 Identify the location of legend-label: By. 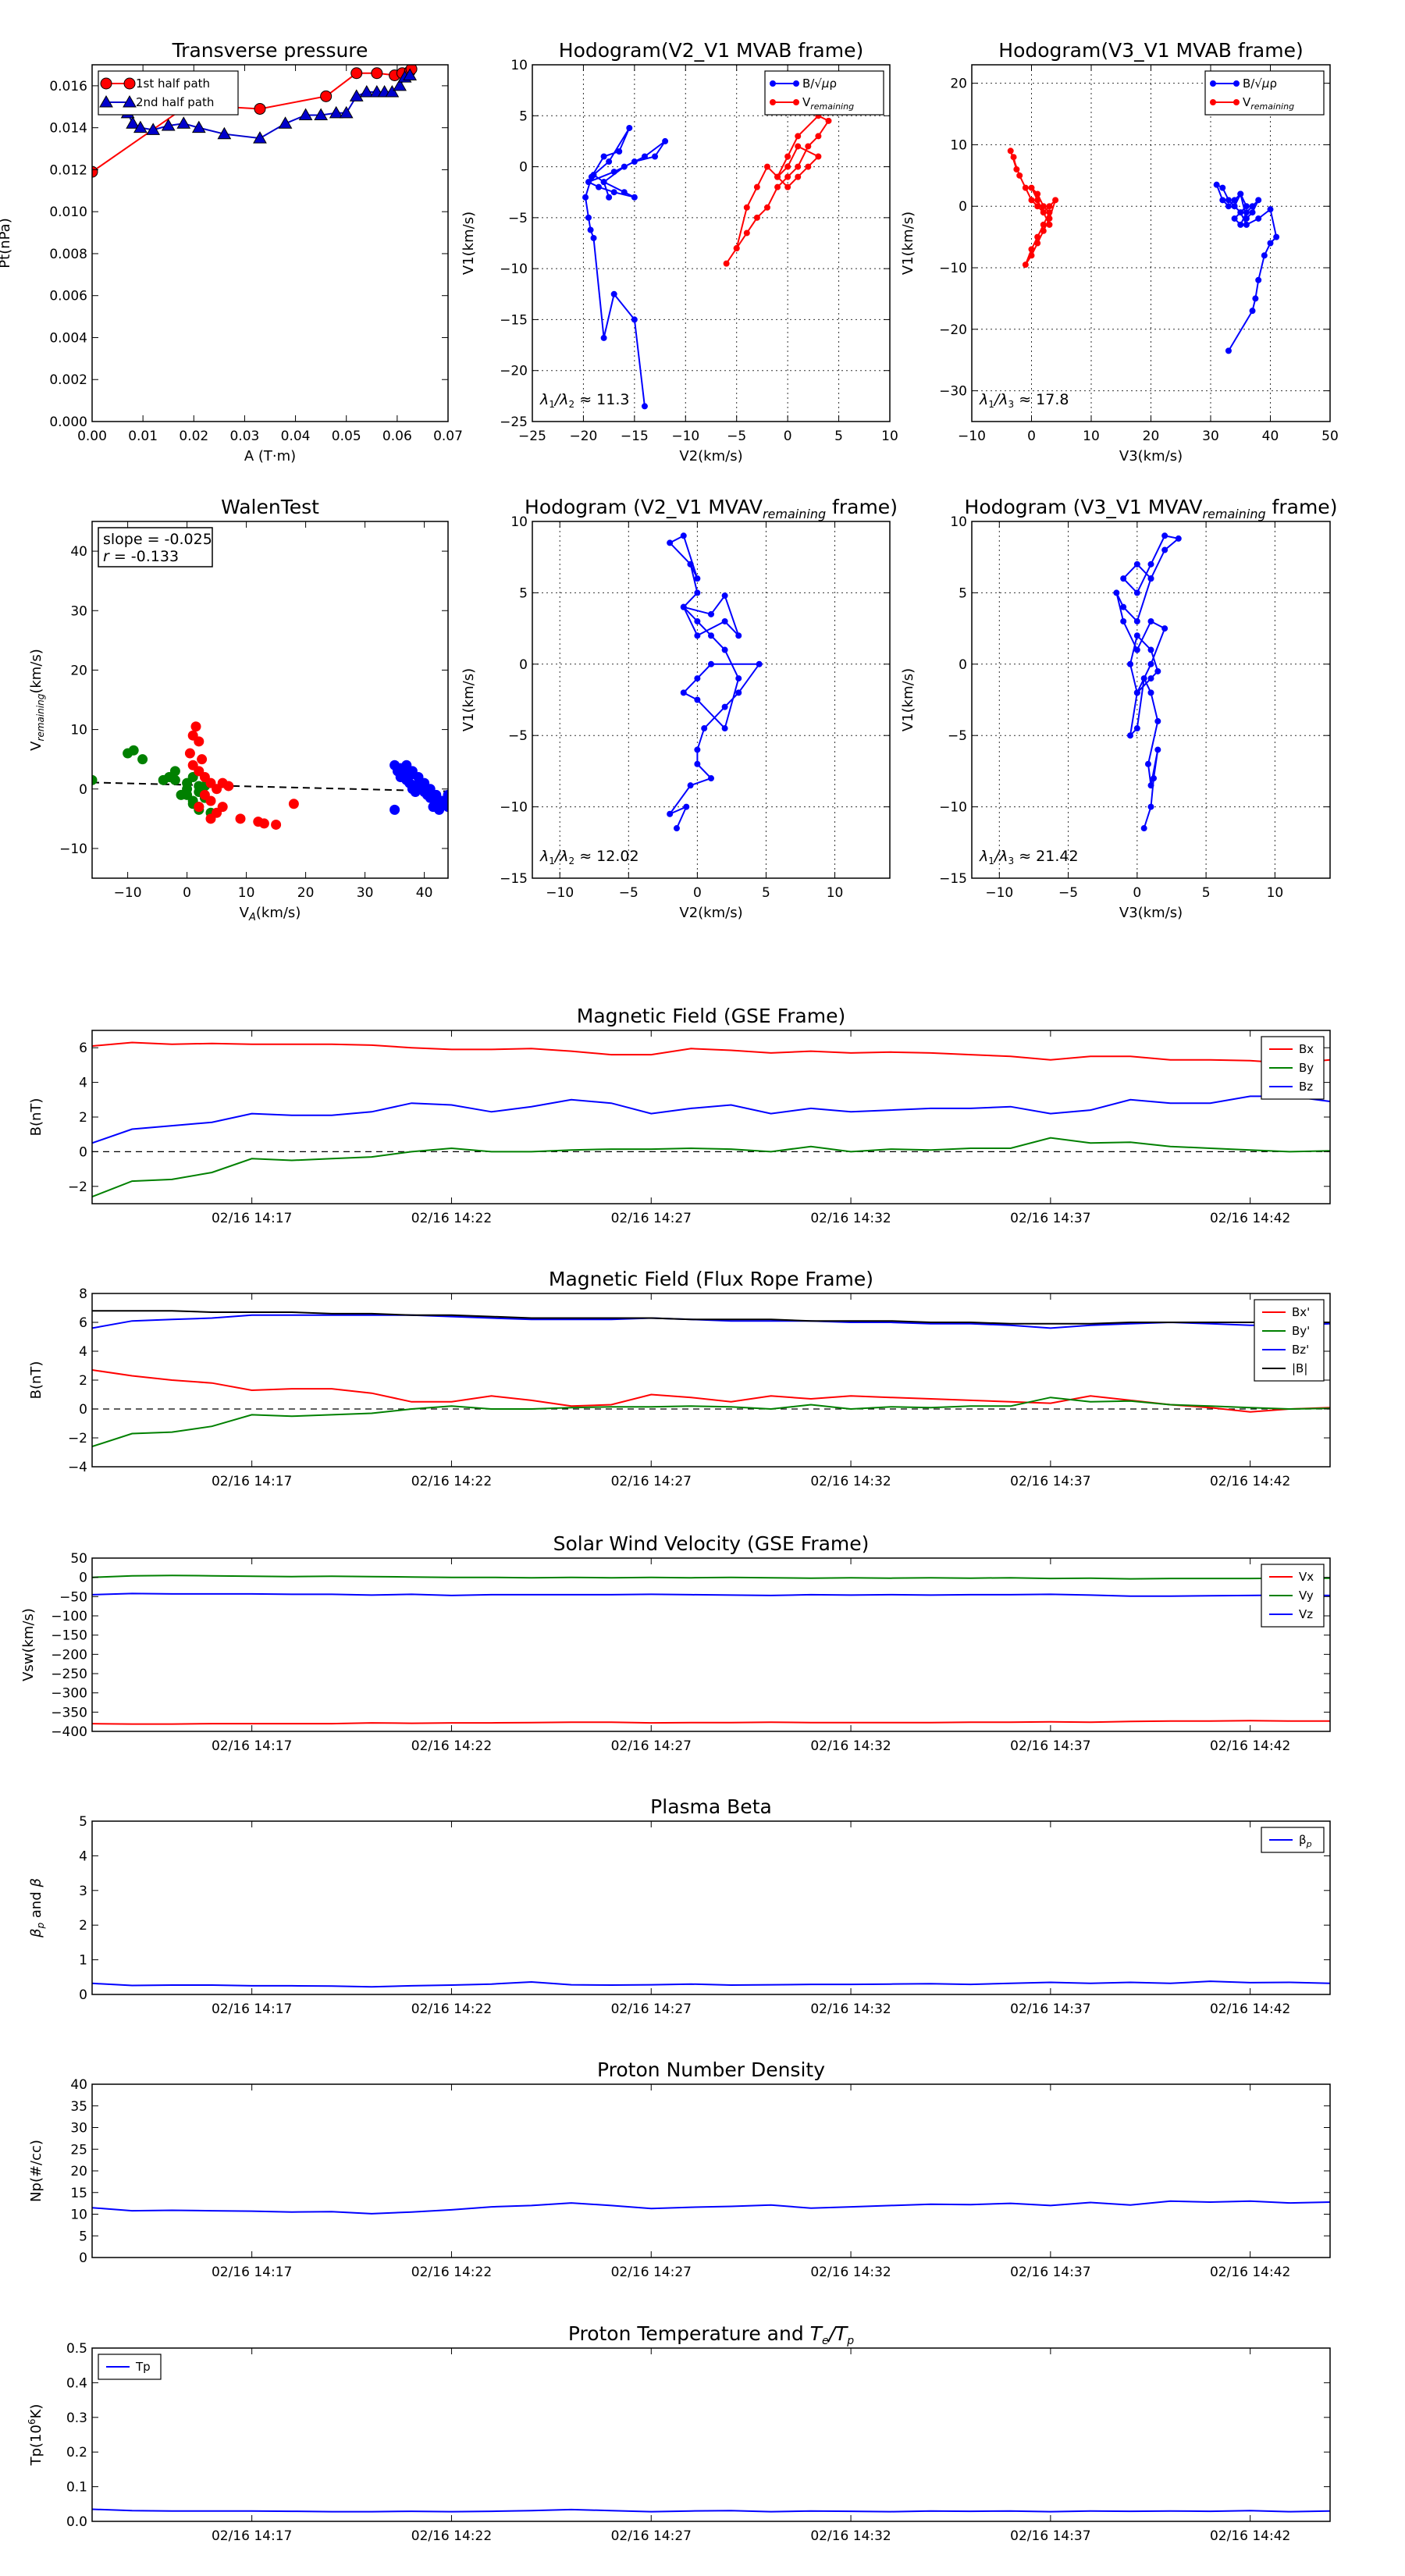
(1306, 1068).